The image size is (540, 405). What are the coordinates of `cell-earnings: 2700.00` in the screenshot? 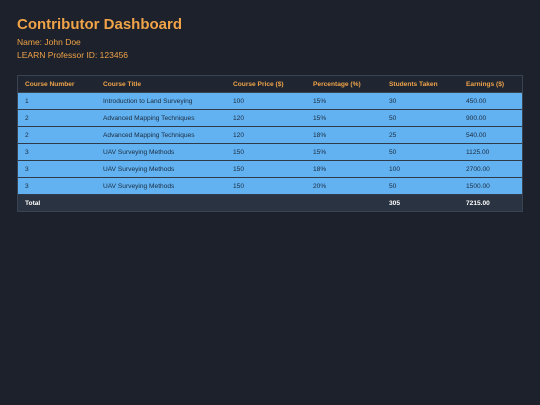 It's located at (490, 169).